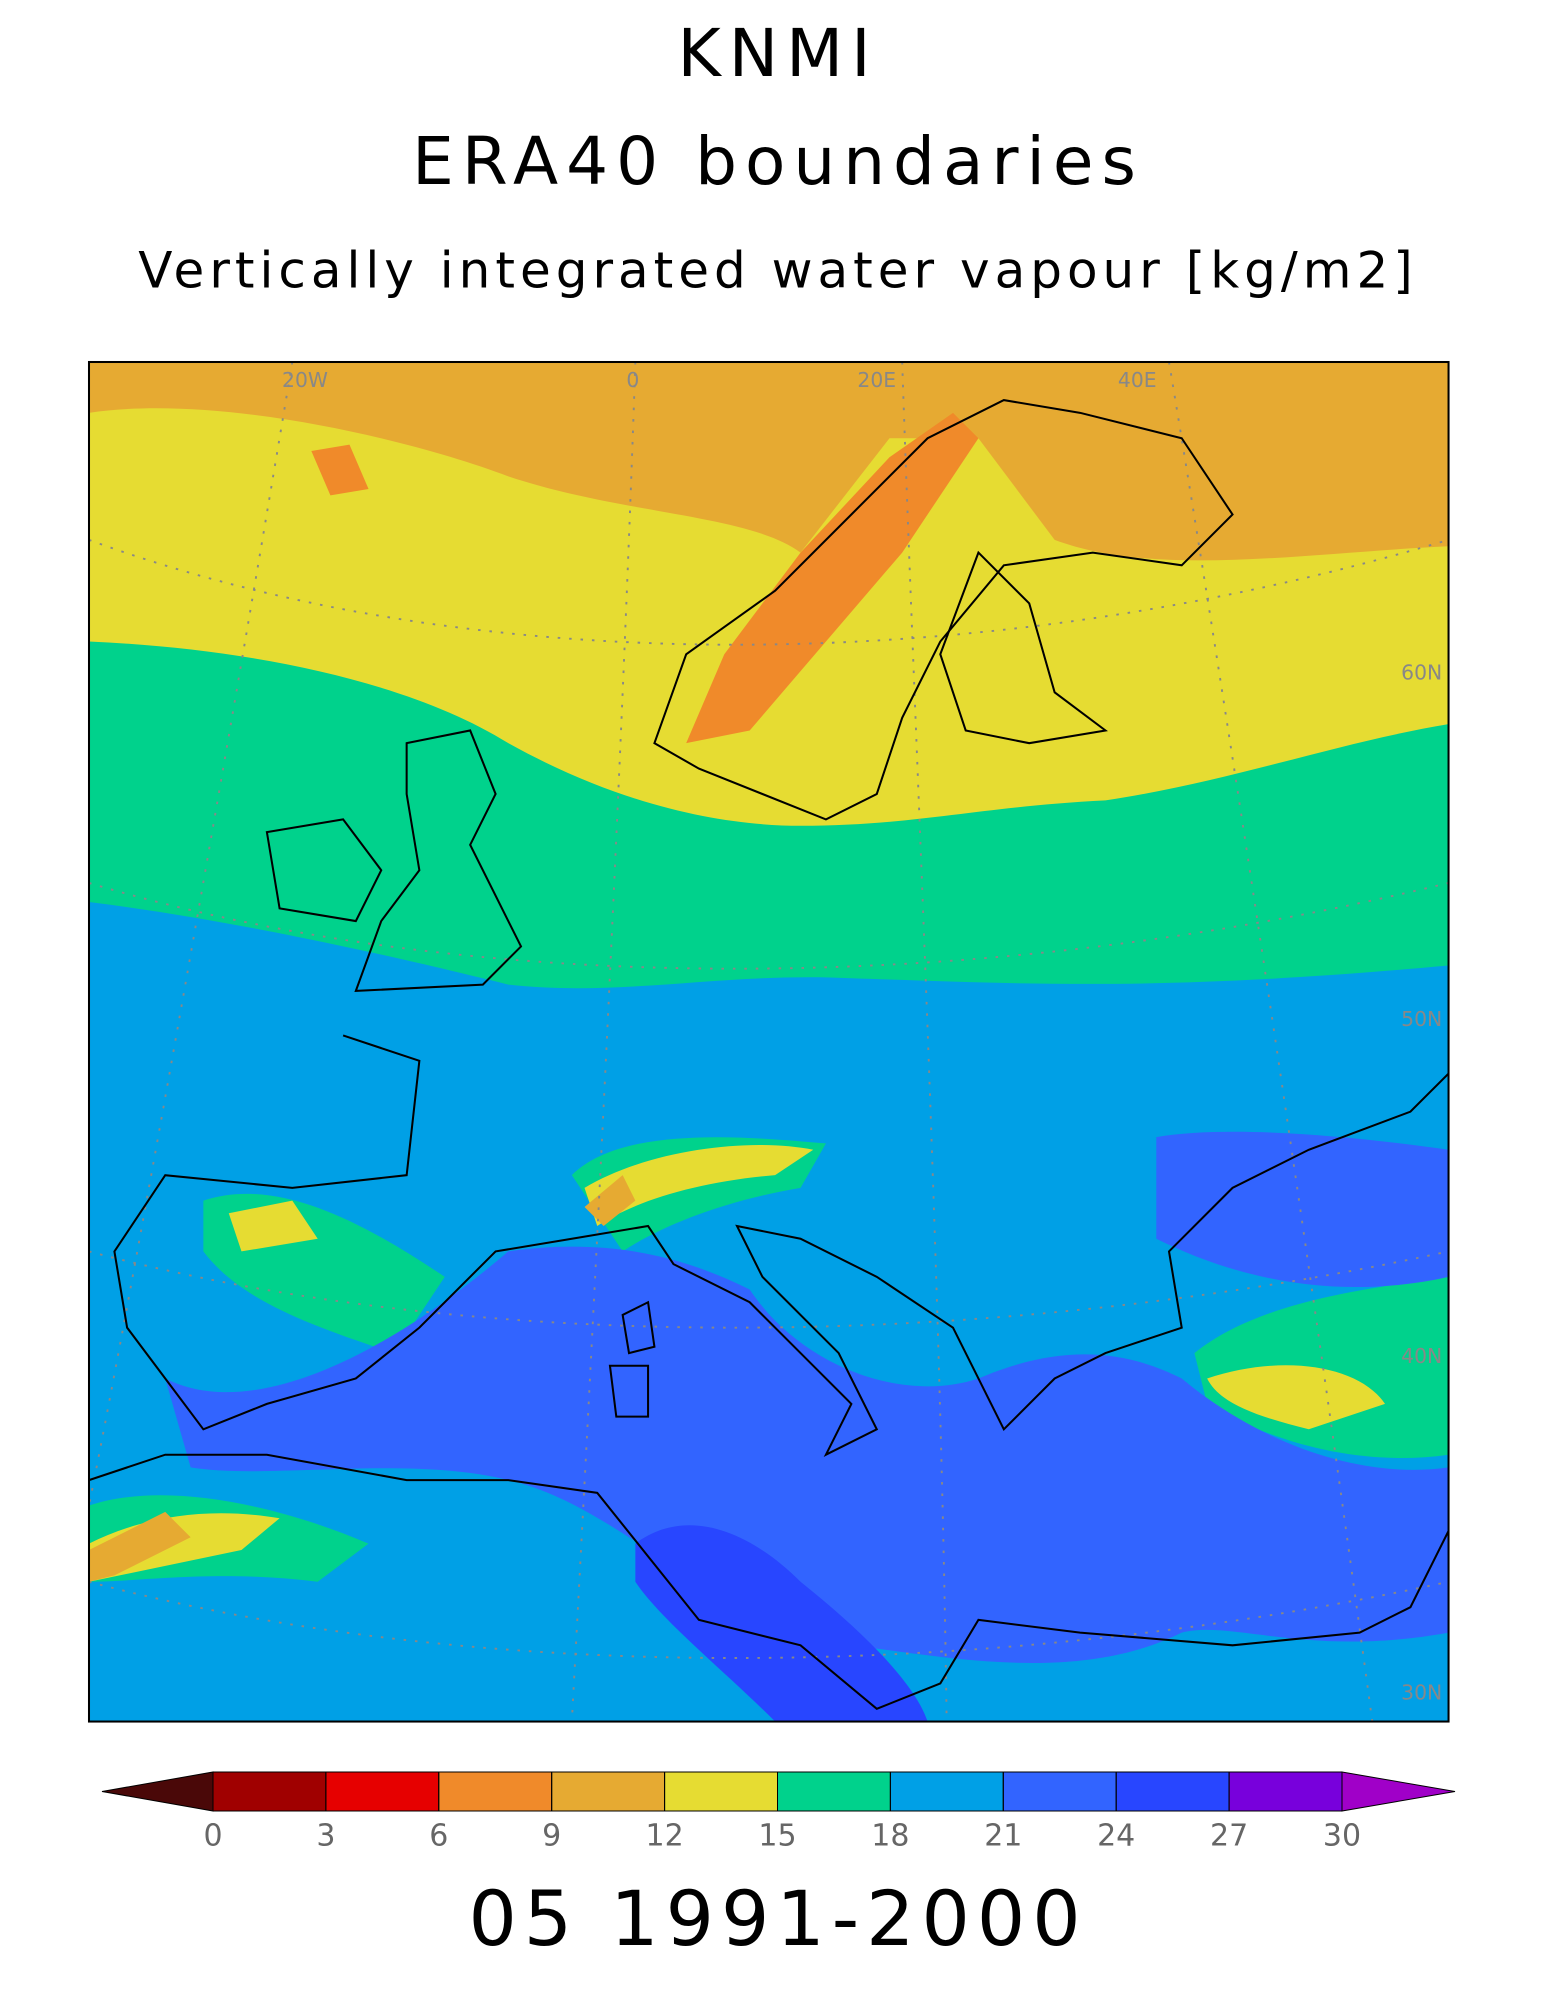 The width and height of the screenshot is (1545, 2004). I want to click on lat-label: 30N, so click(1421, 1693).